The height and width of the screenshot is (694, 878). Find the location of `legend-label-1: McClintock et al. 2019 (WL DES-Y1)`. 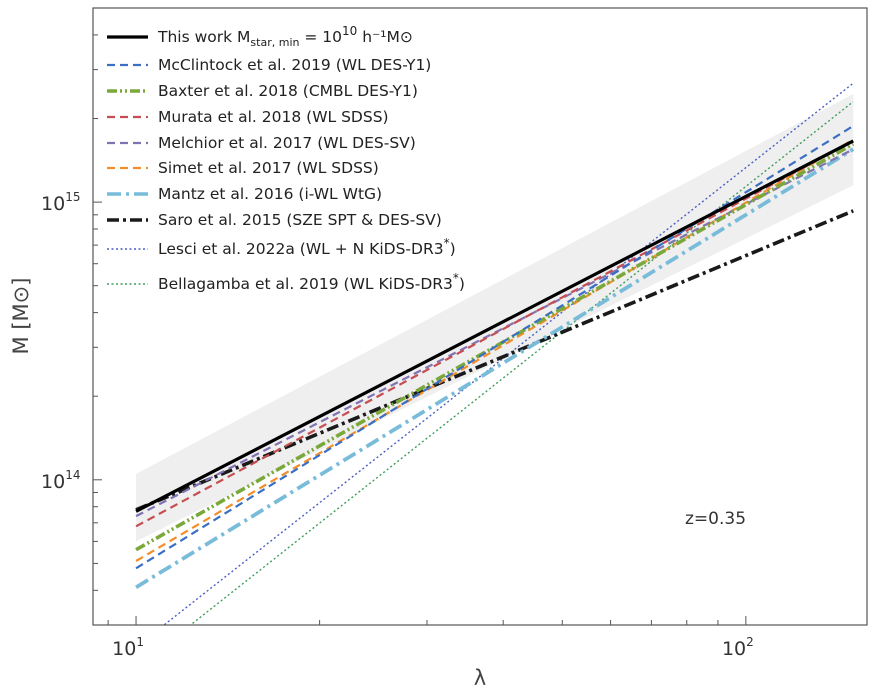

legend-label-1: McClintock et al. 2019 (WL DES-Y1) is located at coordinates (294, 65).